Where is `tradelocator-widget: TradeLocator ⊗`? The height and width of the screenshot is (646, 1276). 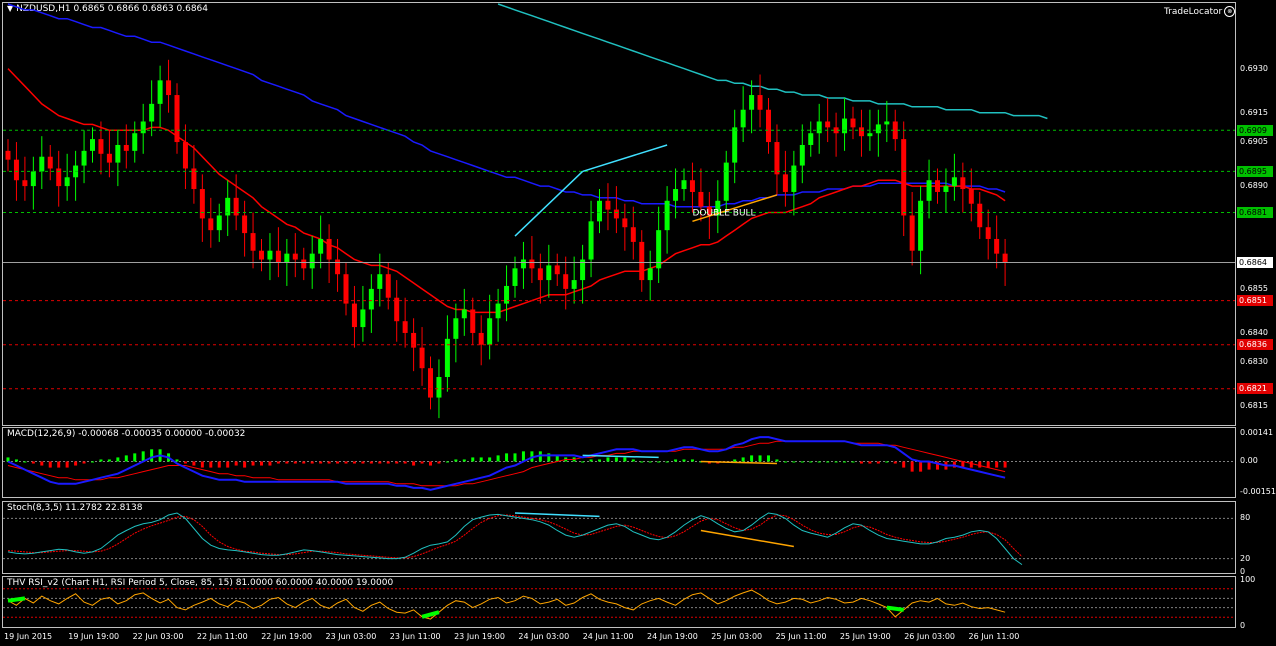
tradelocator-widget: TradeLocator ⊗ is located at coordinates (1200, 11).